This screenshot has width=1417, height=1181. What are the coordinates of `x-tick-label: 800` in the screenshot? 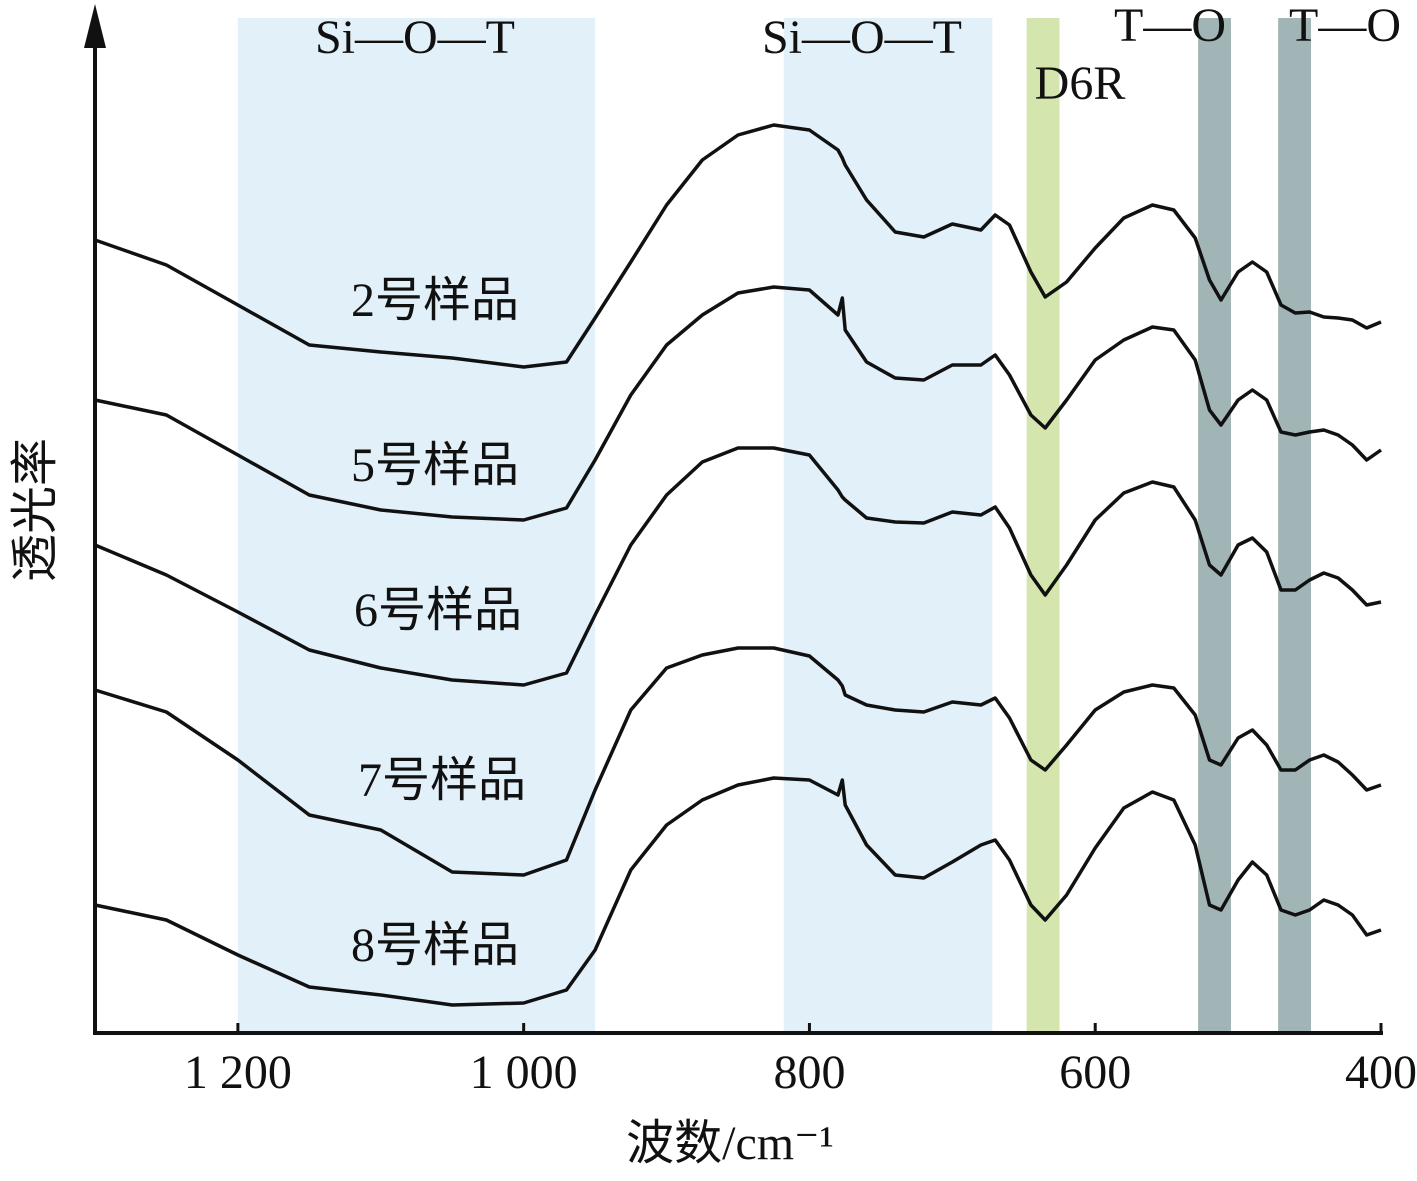 It's located at (809, 1072).